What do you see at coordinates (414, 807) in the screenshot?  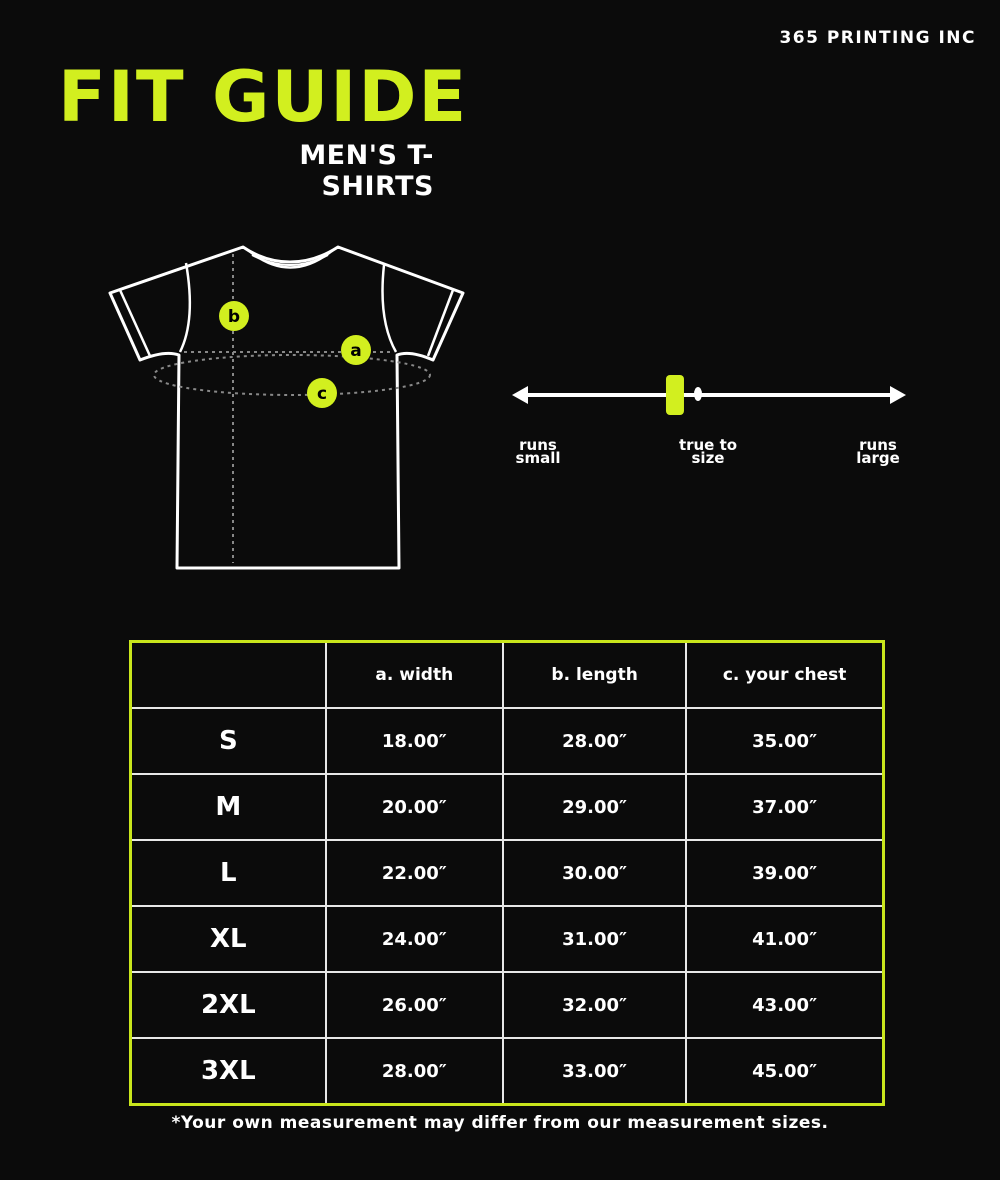 I see `width-cell: 20.00″` at bounding box center [414, 807].